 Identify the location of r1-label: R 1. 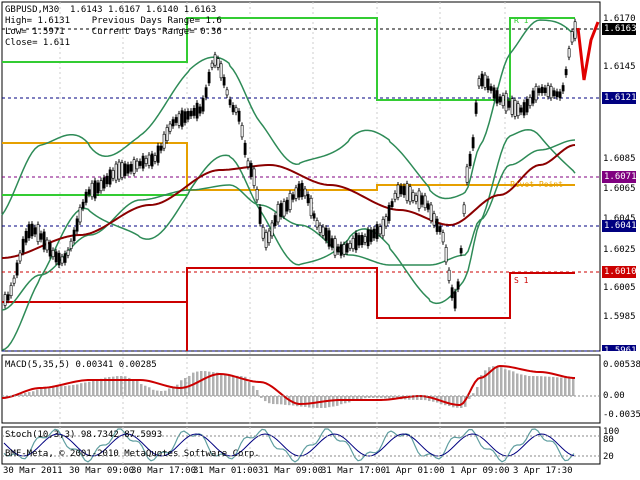
(521, 20).